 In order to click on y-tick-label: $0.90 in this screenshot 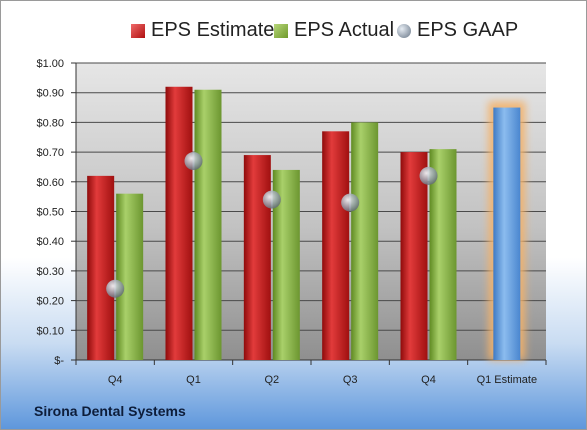, I will do `click(50, 94)`.